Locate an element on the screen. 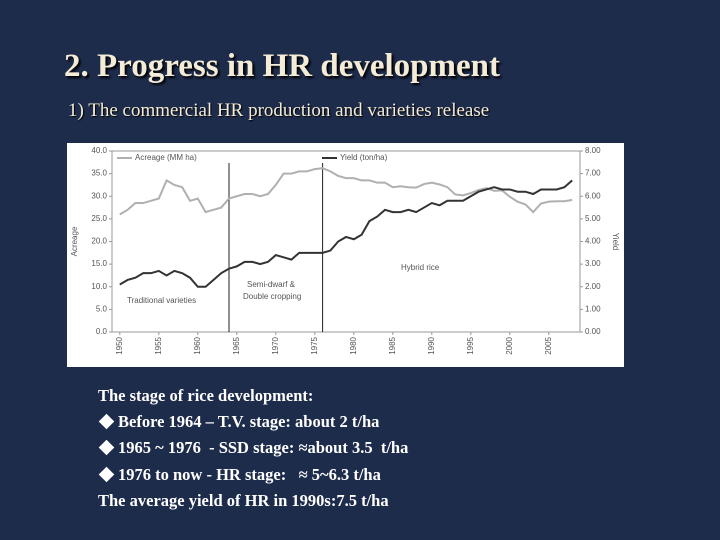 This screenshot has height=540, width=720. x-tick-label: 1980 is located at coordinates (353, 345).